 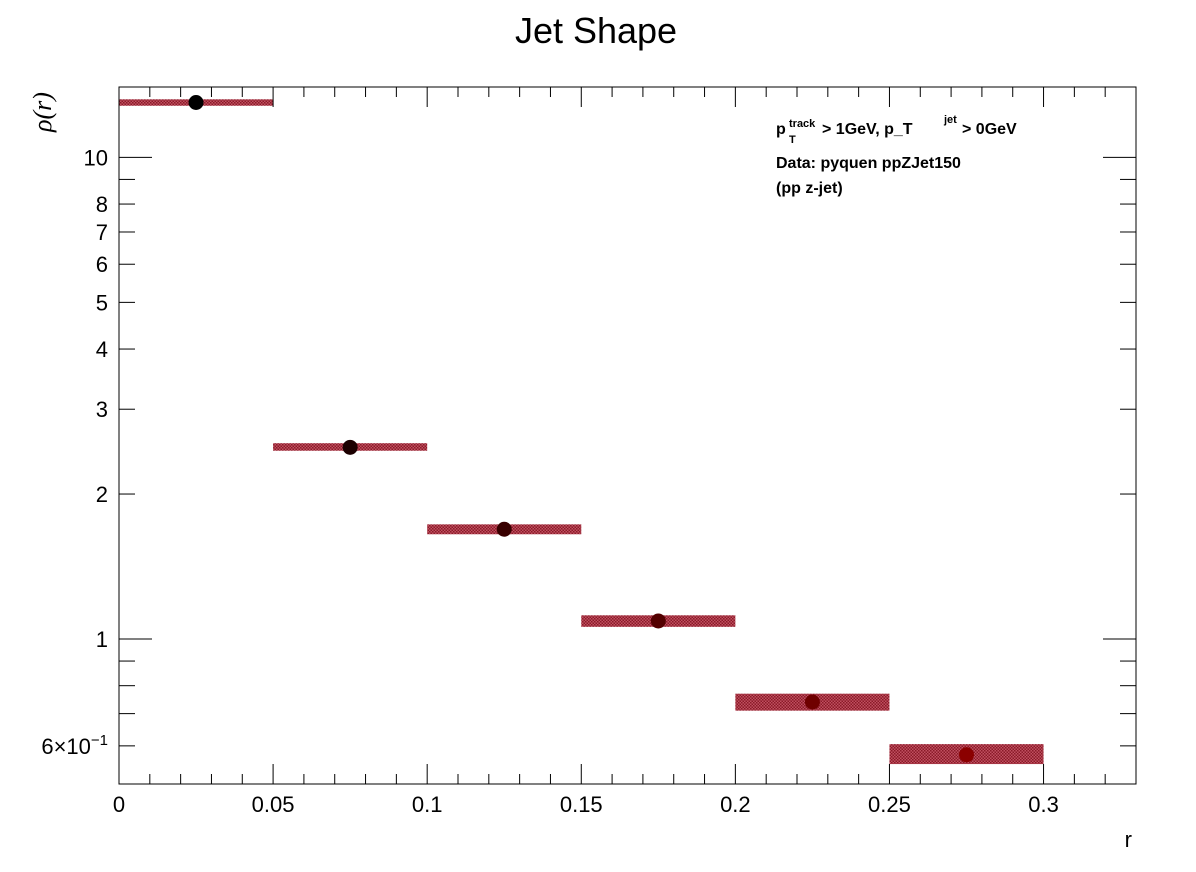 I want to click on x-tick-label-5: 0.25, so click(x=889, y=804).